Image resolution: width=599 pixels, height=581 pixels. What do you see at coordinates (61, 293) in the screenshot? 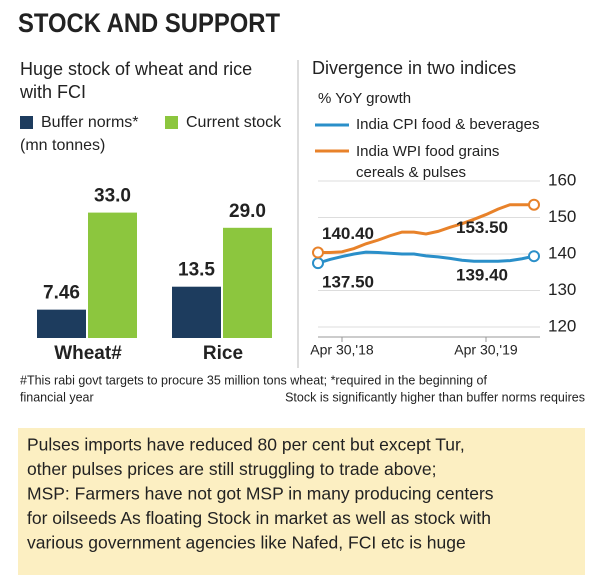
I see `value-label: 7.46` at bounding box center [61, 293].